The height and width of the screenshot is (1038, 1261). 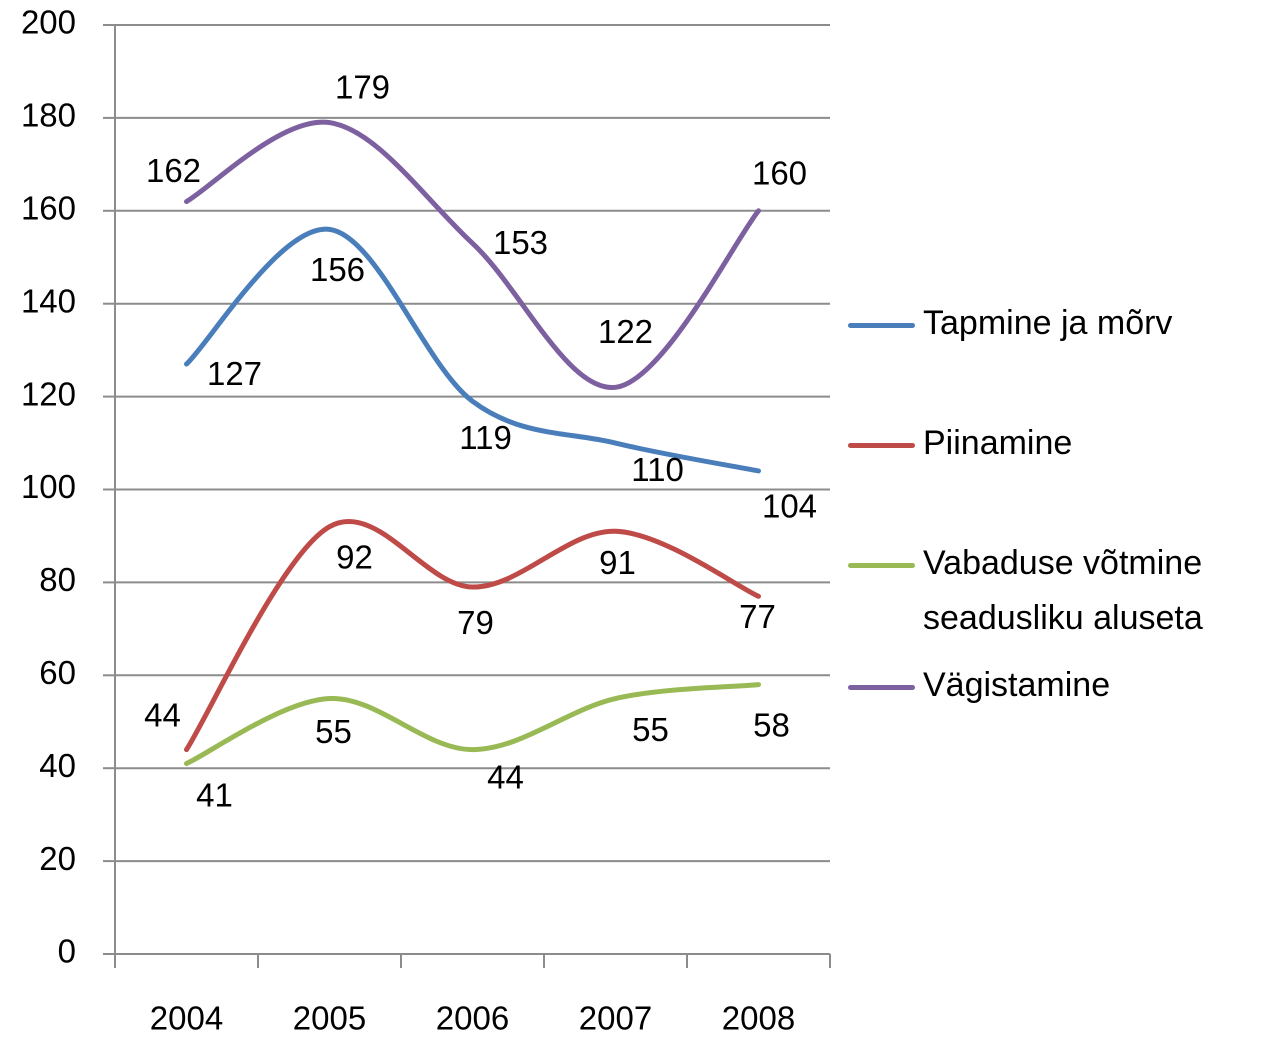 What do you see at coordinates (329, 1018) in the screenshot?
I see `x-tick-label: 2005` at bounding box center [329, 1018].